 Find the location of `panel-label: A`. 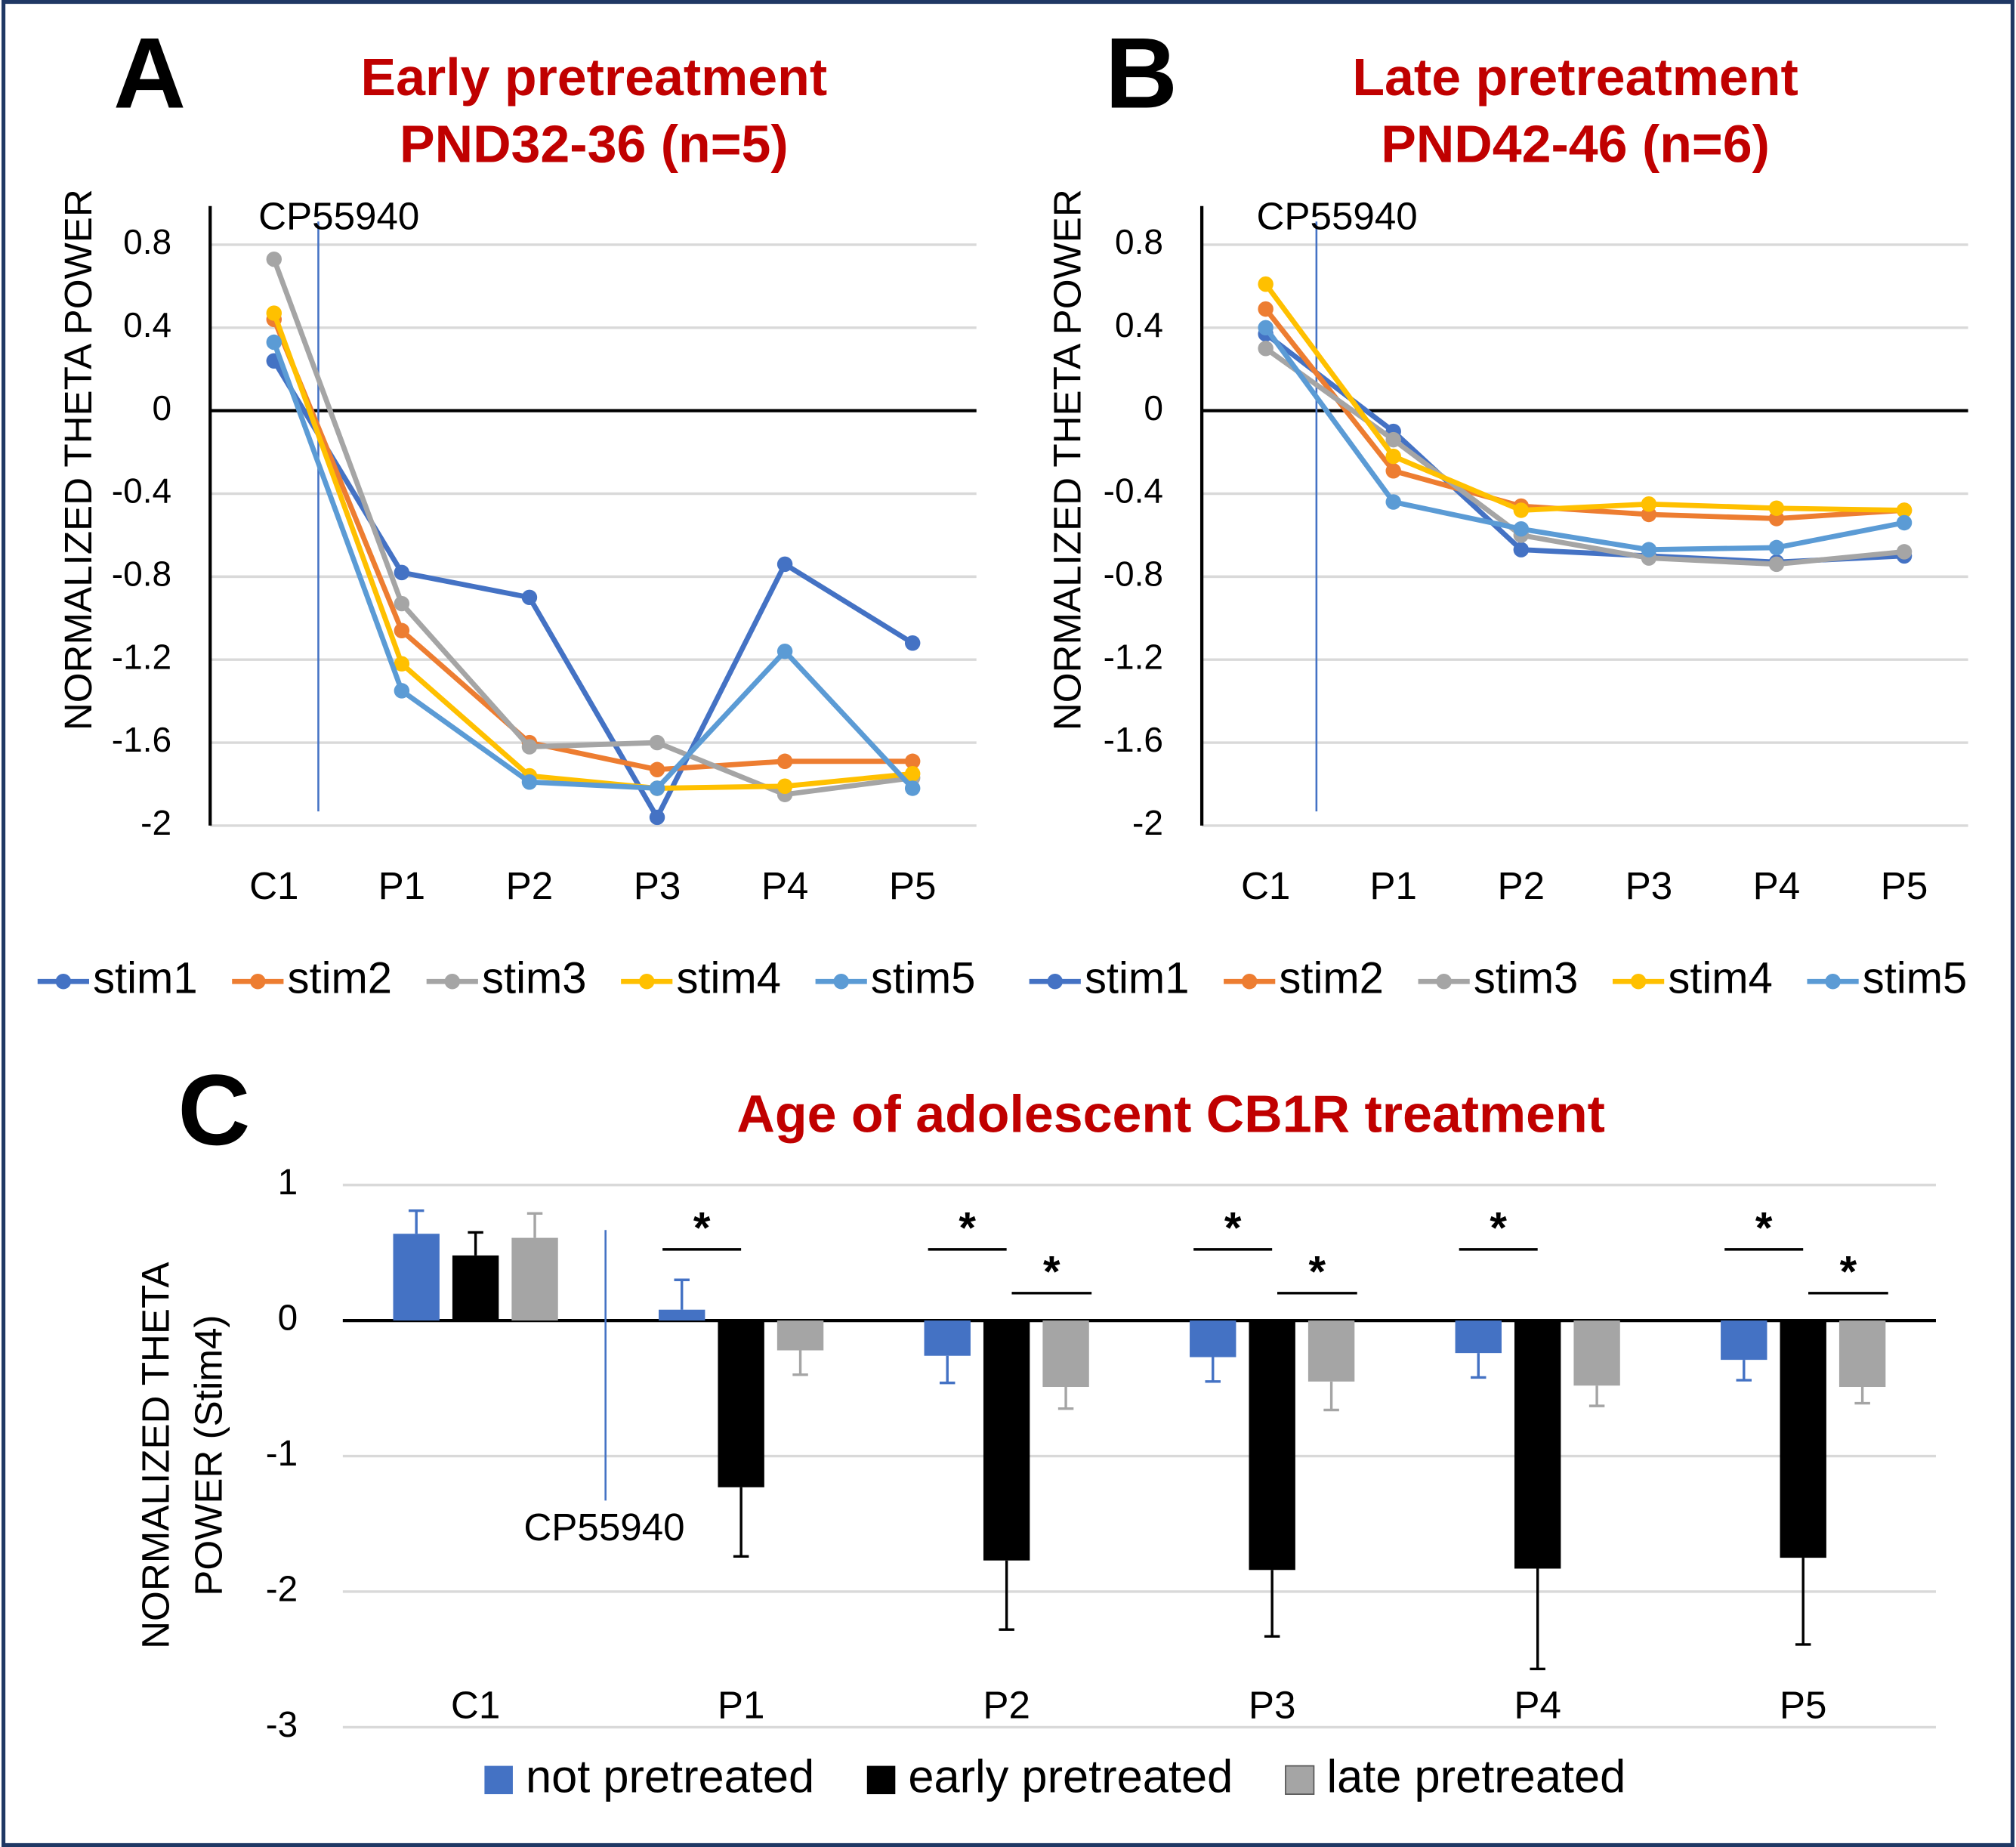

panel-label: A is located at coordinates (150, 74).